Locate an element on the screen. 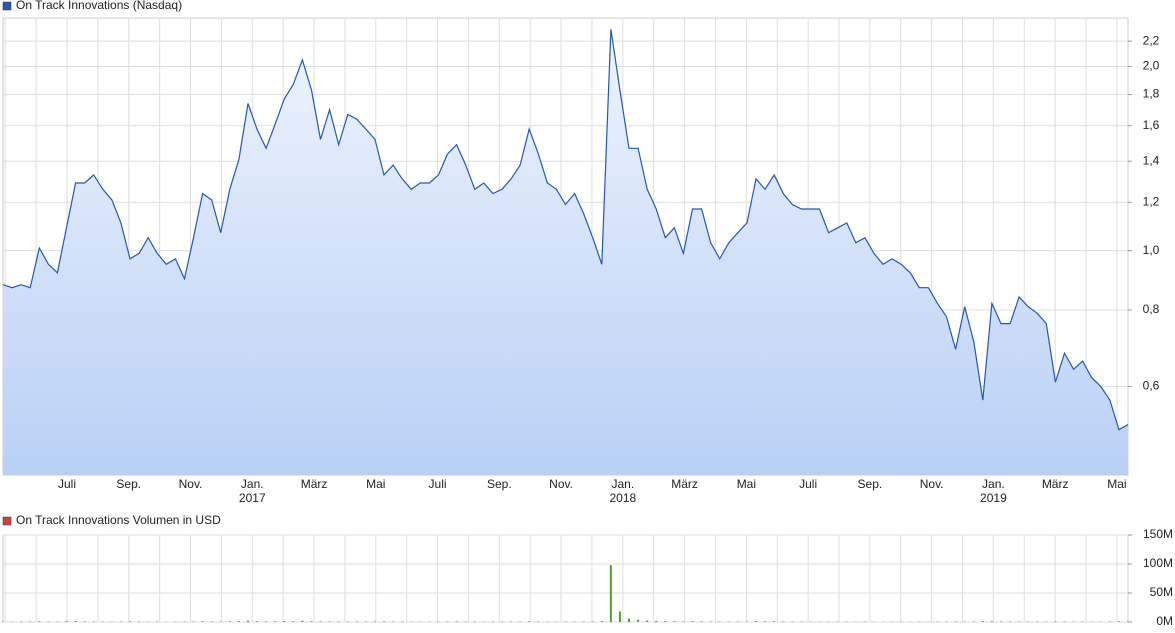 The image size is (1175, 633). y-tick-label: 0M is located at coordinates (1164, 621).